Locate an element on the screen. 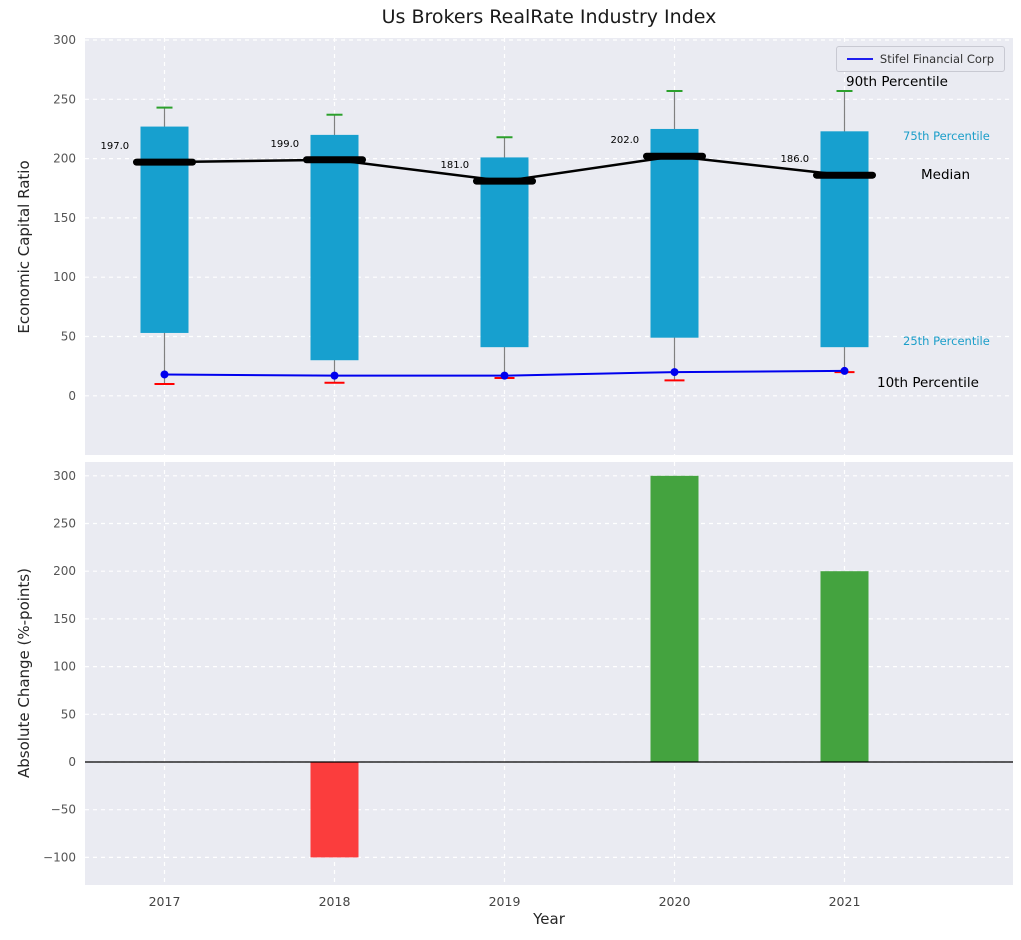  x-tick-label: 2017 is located at coordinates (165, 901).